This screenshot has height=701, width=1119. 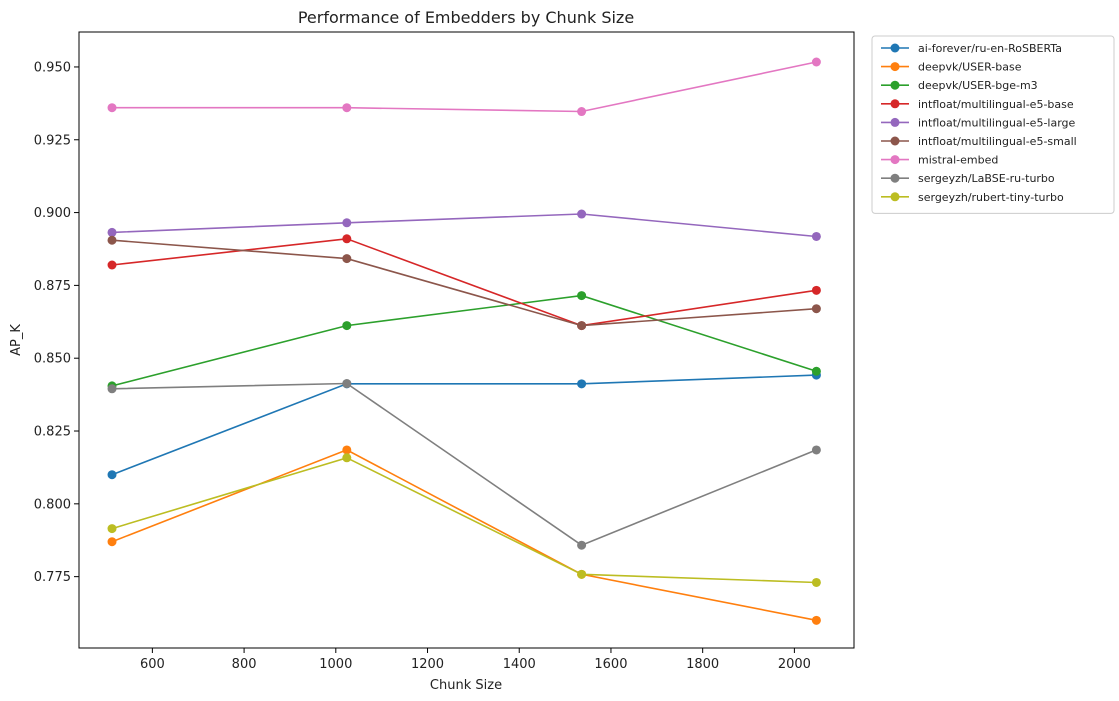 I want to click on y-axis: 0.775 0.800 0.825 0.850 0.875 0.900 0.925 0.950, so click(x=56, y=322).